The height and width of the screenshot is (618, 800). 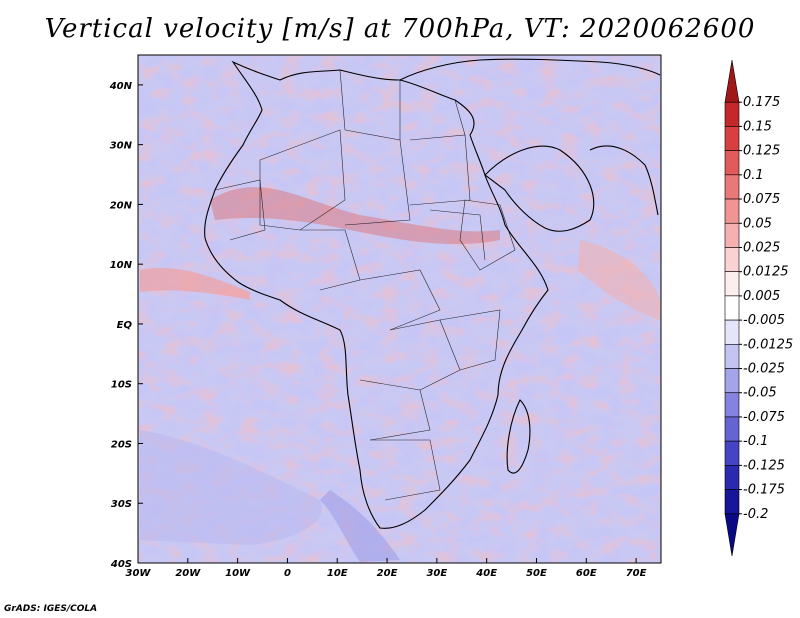 I want to click on colorbar-label: 0.05, so click(x=757, y=223).